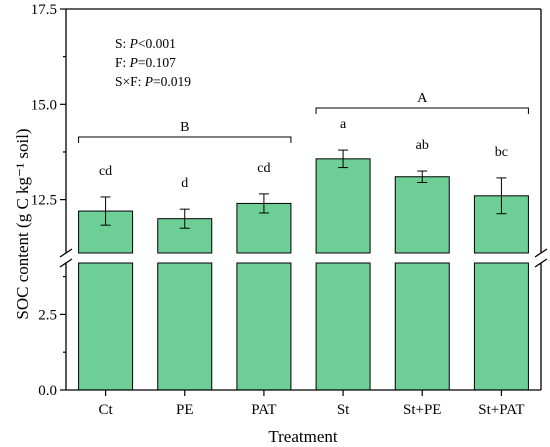 The image size is (550, 447). Describe the element at coordinates (22, 223) in the screenshot. I see `y-axis-label: SOC content (g C kg⁻¹ soil)` at that location.